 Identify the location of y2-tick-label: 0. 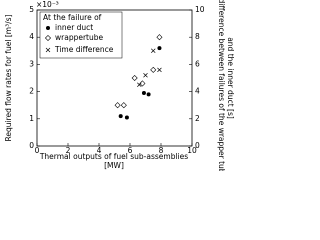
(197, 145).